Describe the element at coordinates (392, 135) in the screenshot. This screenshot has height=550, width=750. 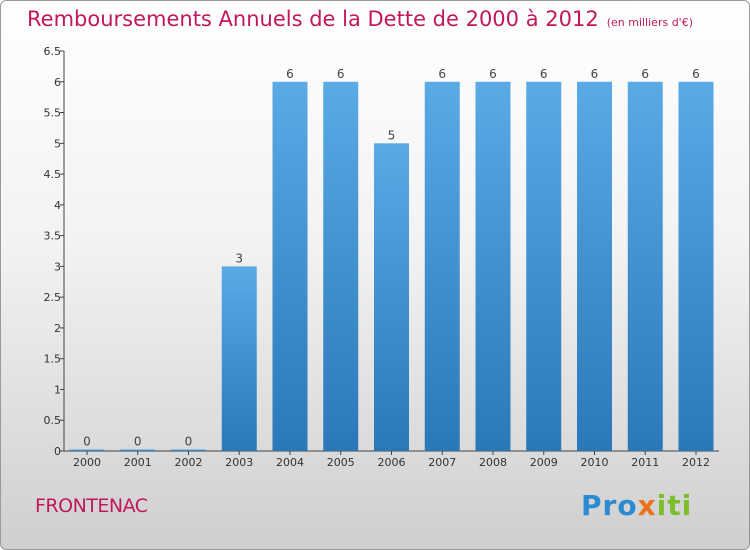
I see `data-label: 5` at that location.